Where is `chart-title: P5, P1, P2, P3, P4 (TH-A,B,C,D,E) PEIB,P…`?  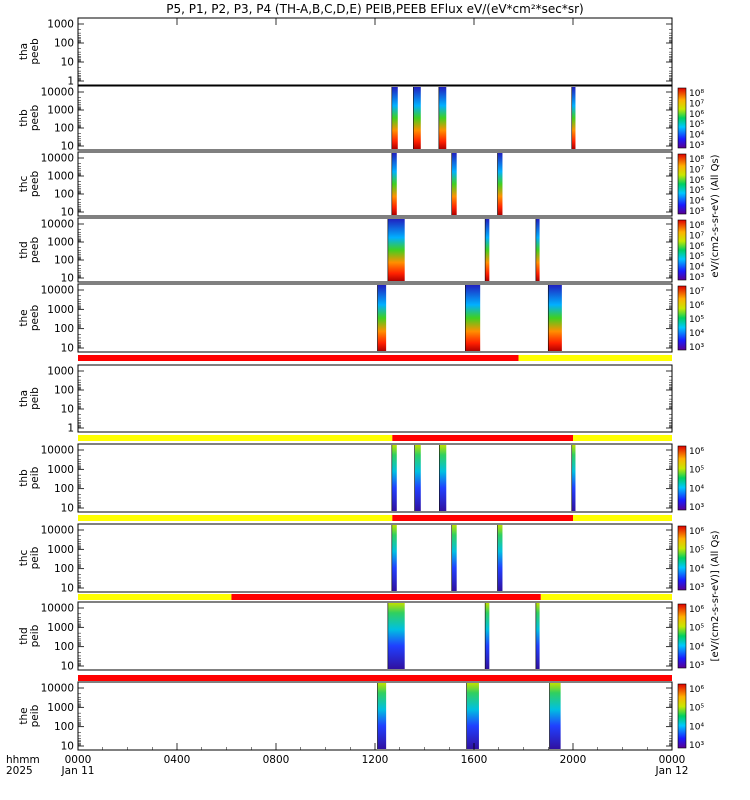 chart-title: P5, P1, P2, P3, P4 (TH-A,B,C,D,E) PEIB,P… is located at coordinates (375, 9).